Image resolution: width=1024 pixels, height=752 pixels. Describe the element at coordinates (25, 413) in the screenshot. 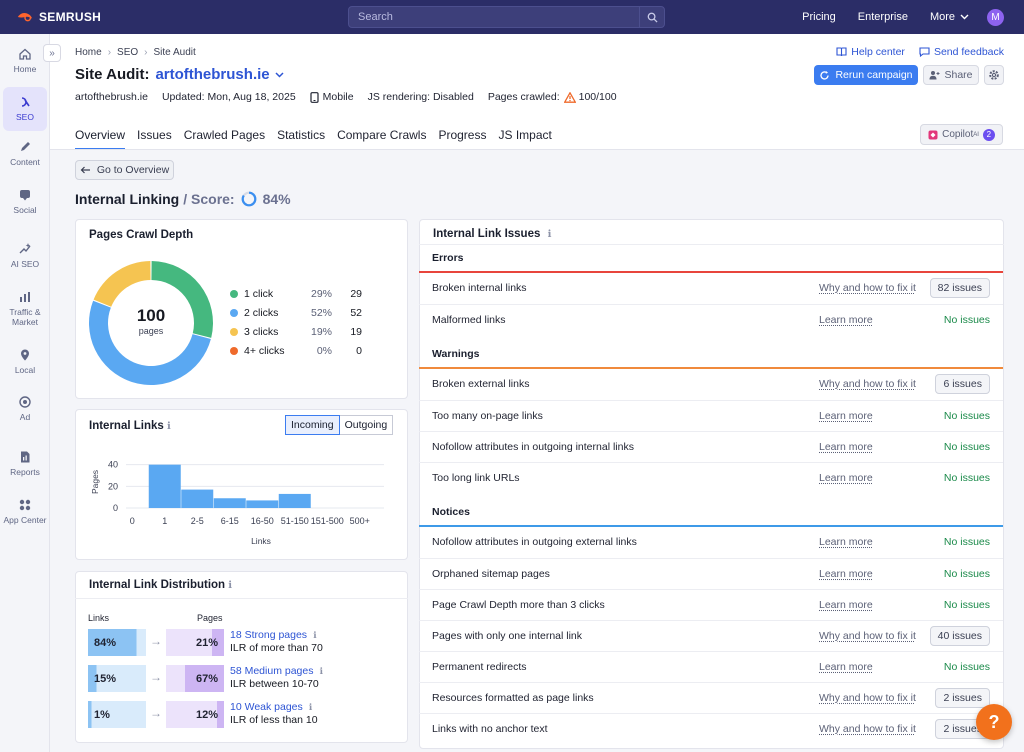

I see `sidebar-item-ad: Ad` at that location.